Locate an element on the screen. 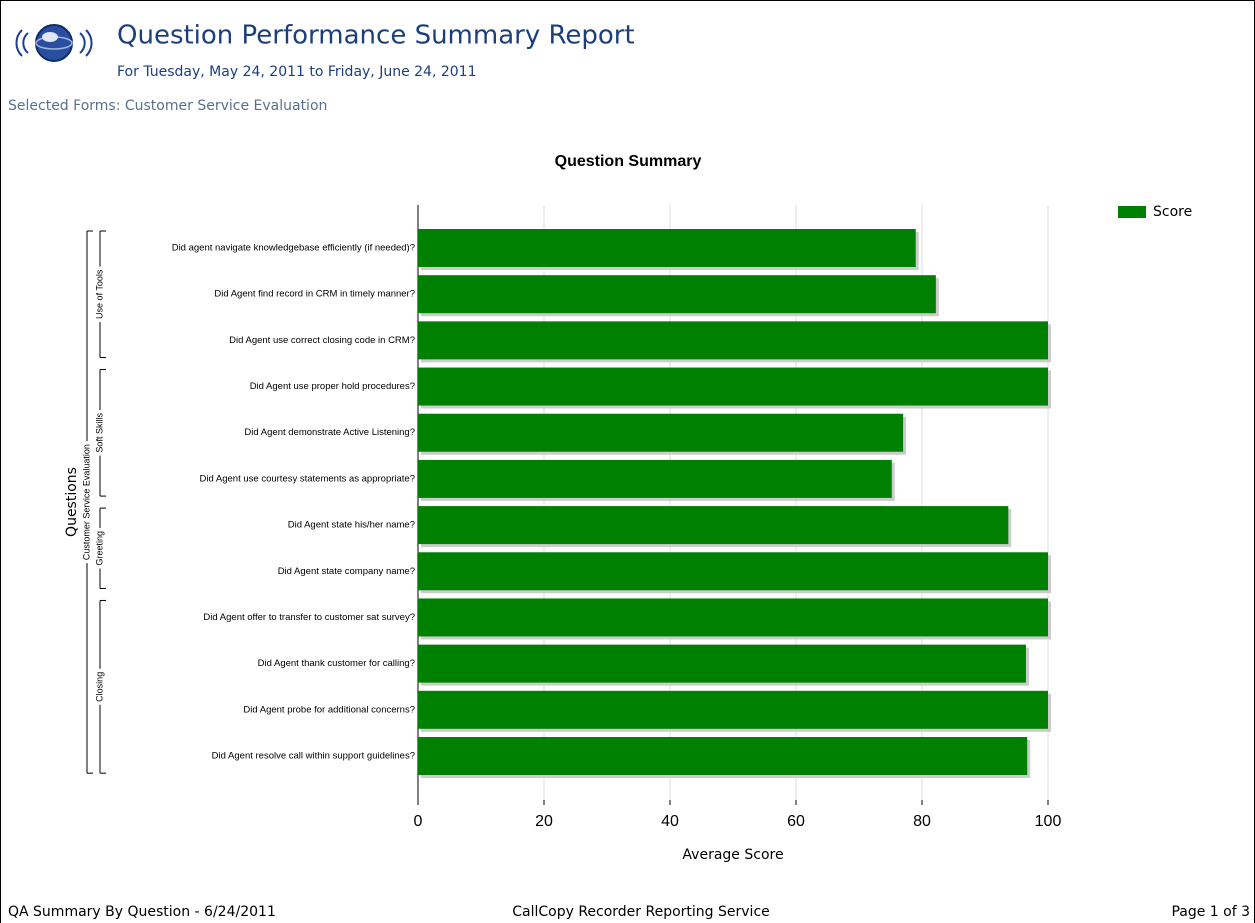 The height and width of the screenshot is (923, 1255). x-tick-label: 0 is located at coordinates (418, 821).